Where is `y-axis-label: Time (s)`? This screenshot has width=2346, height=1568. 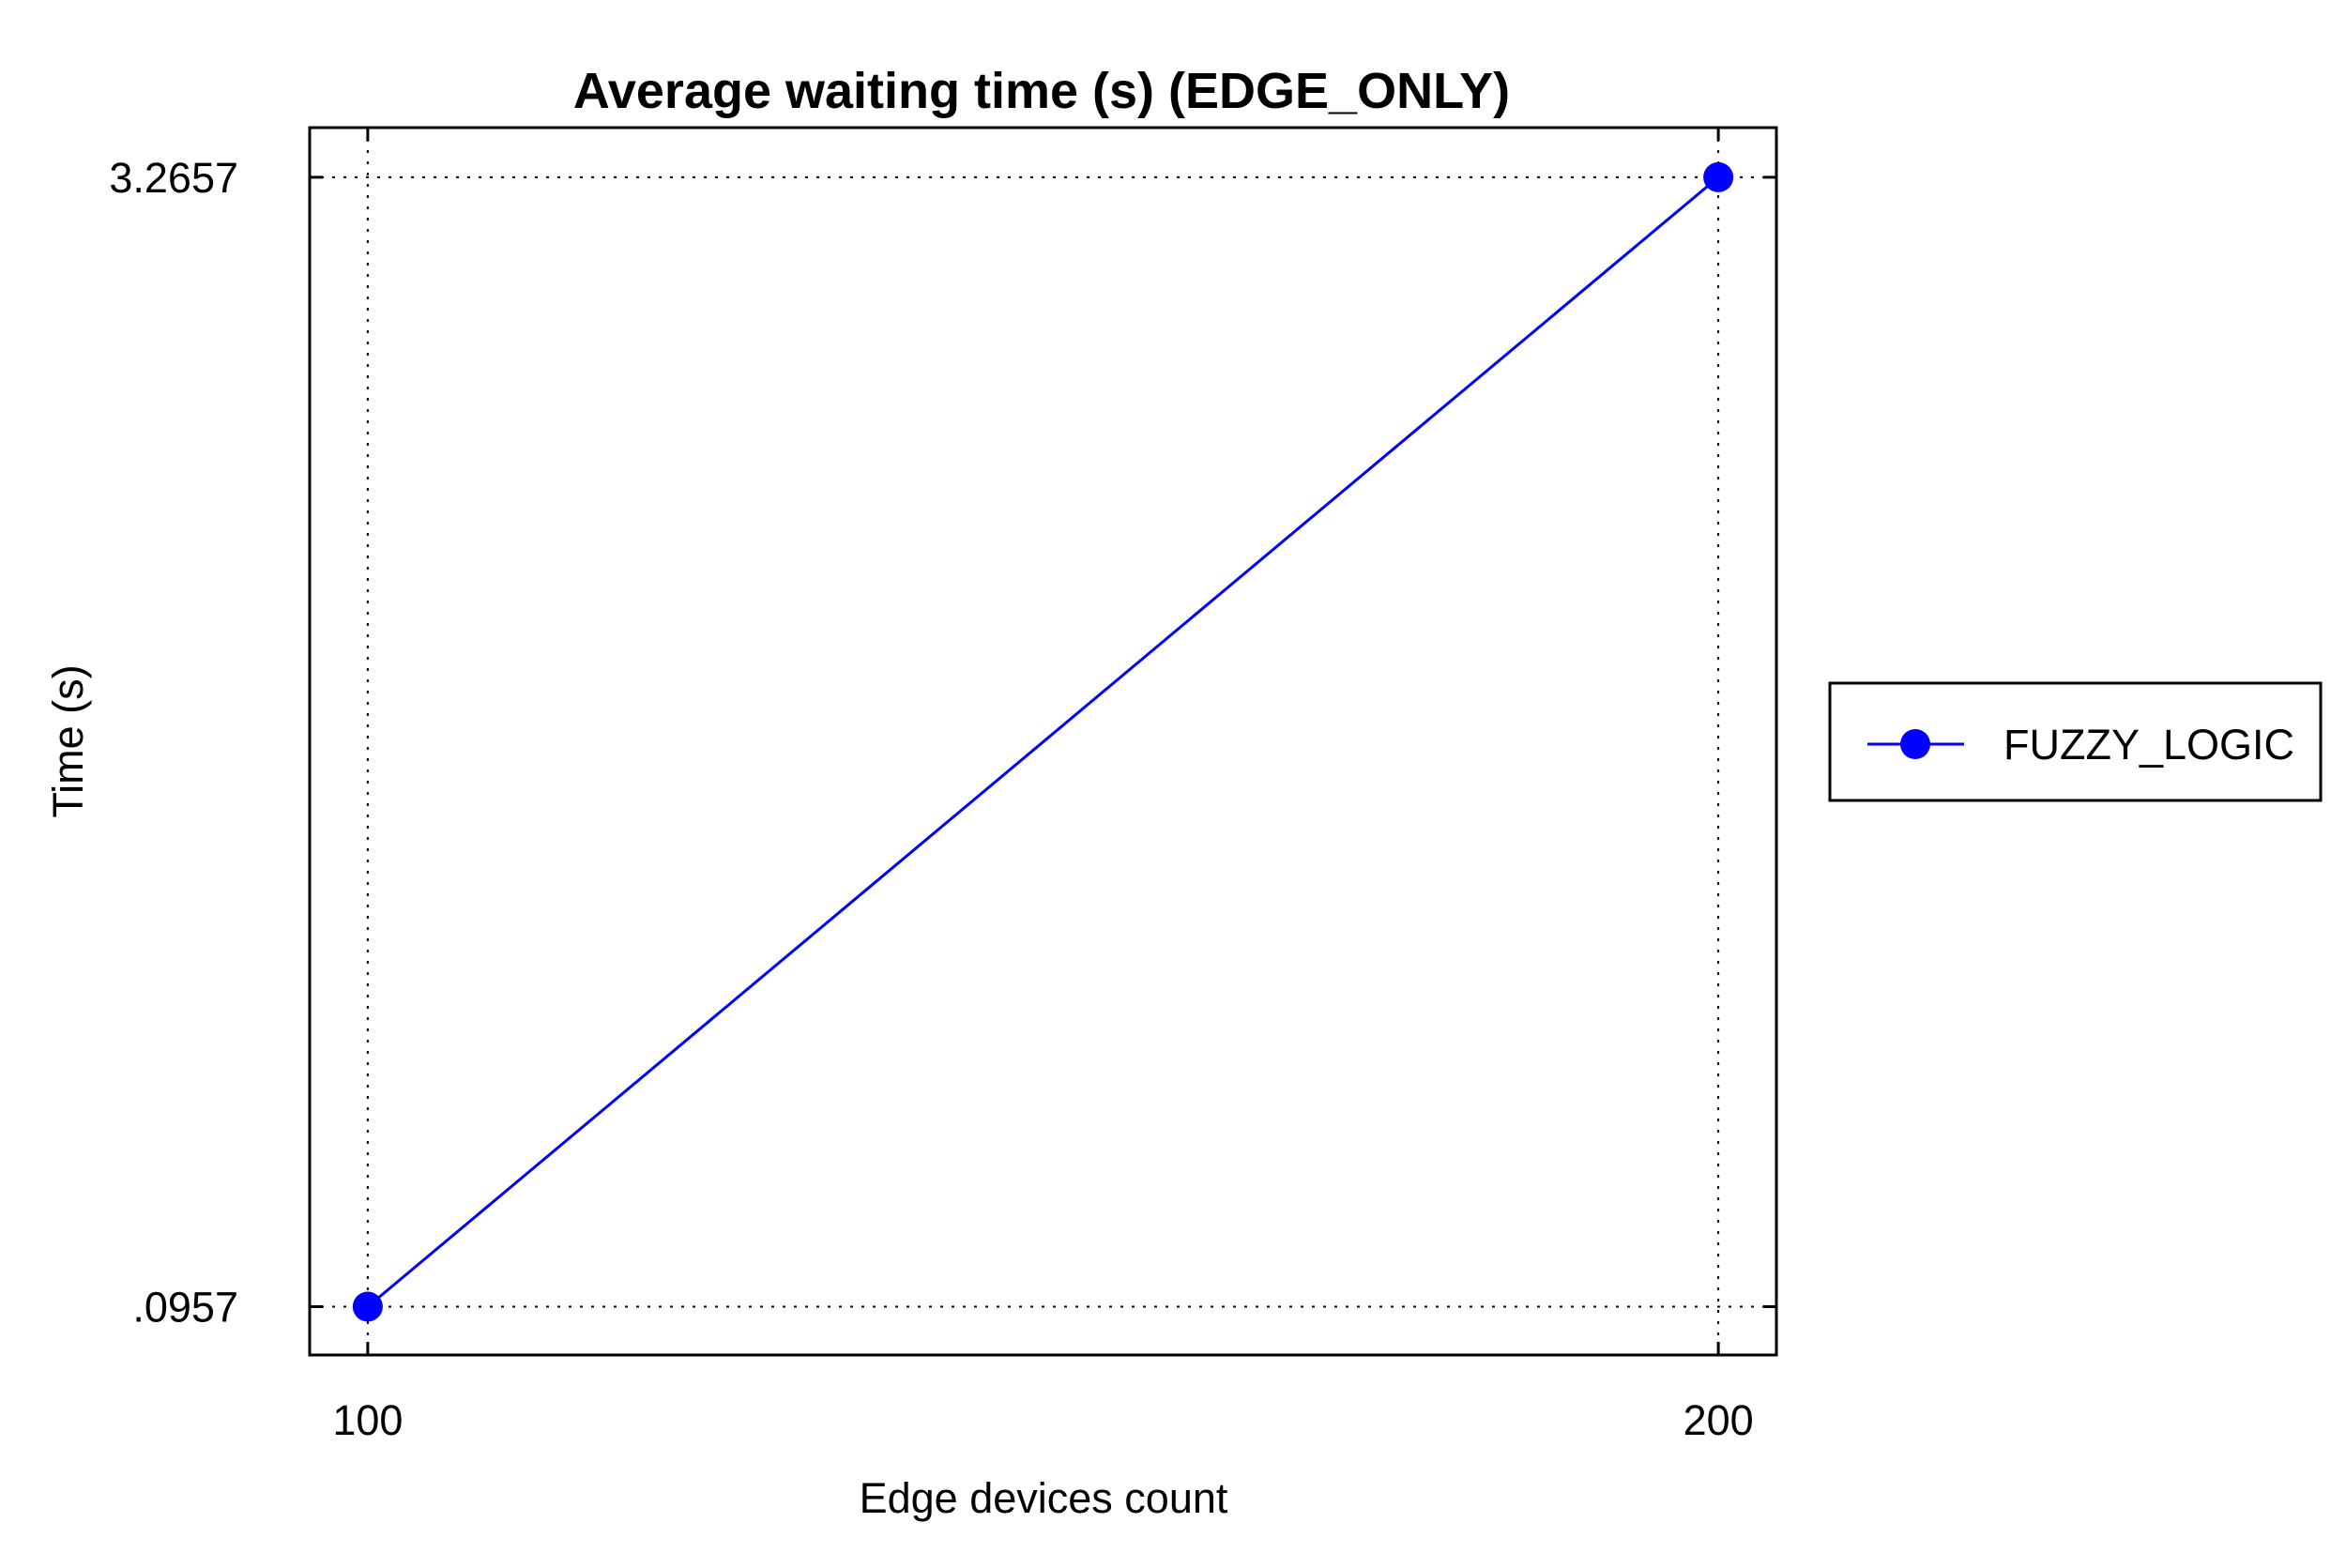
y-axis-label: Time (s) is located at coordinates (68, 740).